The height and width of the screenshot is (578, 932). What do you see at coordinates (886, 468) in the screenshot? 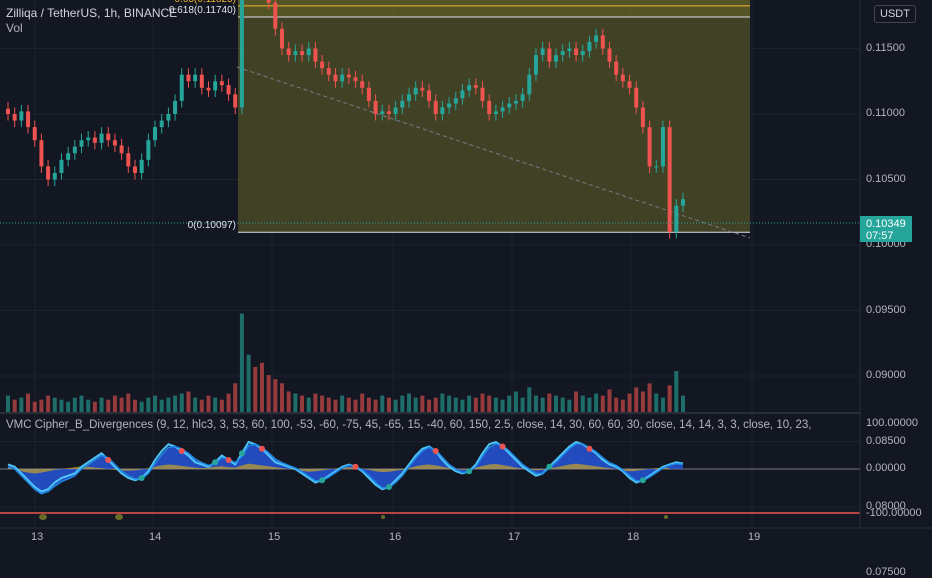
I see `osc-tick-label: 0.00000` at bounding box center [886, 468].